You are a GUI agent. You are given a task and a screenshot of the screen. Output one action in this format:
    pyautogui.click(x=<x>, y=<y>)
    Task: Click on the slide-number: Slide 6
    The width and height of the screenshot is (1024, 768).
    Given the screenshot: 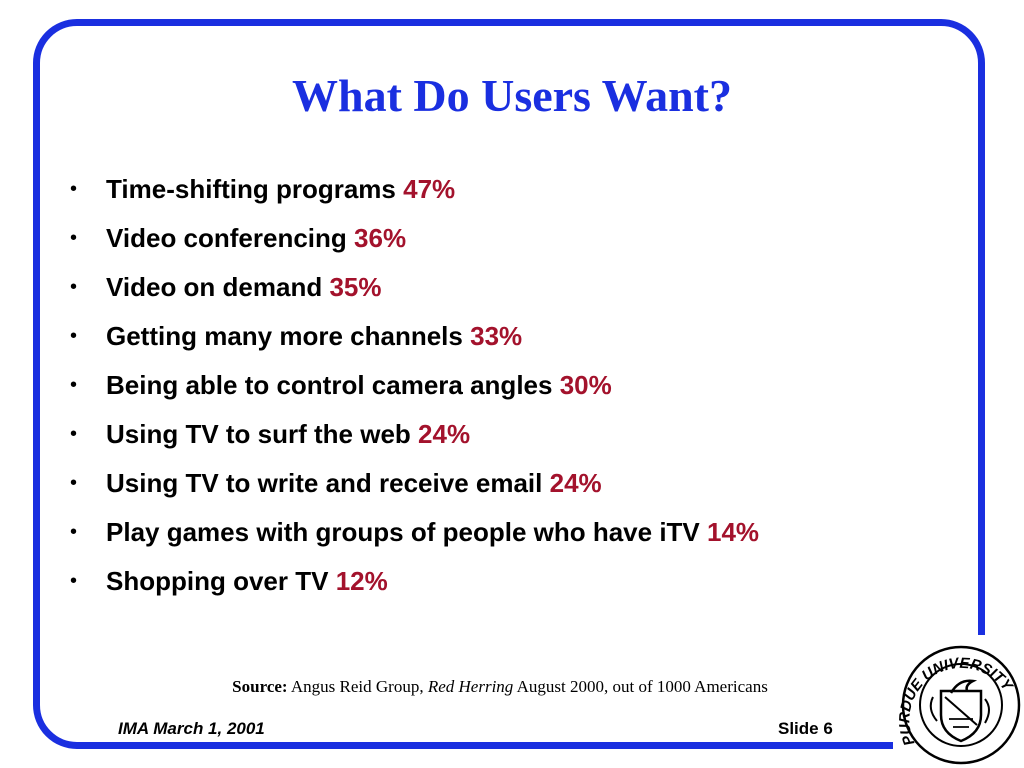 What is the action you would take?
    pyautogui.click(x=805, y=728)
    